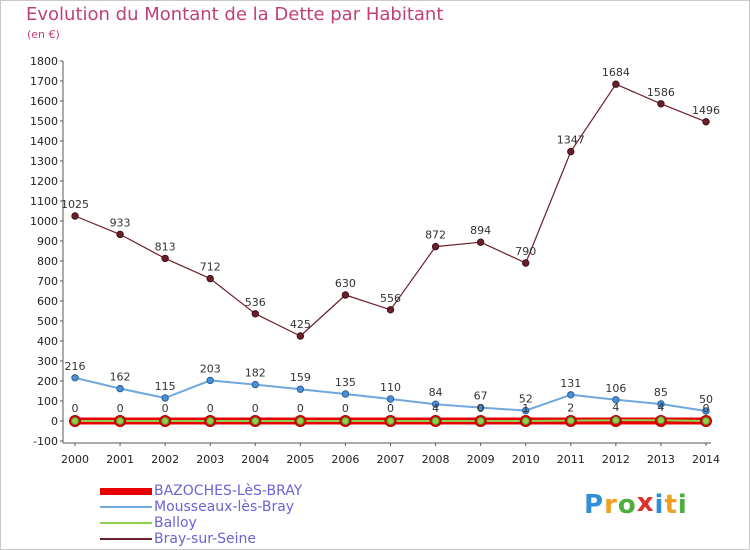  I want to click on y-tick-label: 100, so click(47, 401).